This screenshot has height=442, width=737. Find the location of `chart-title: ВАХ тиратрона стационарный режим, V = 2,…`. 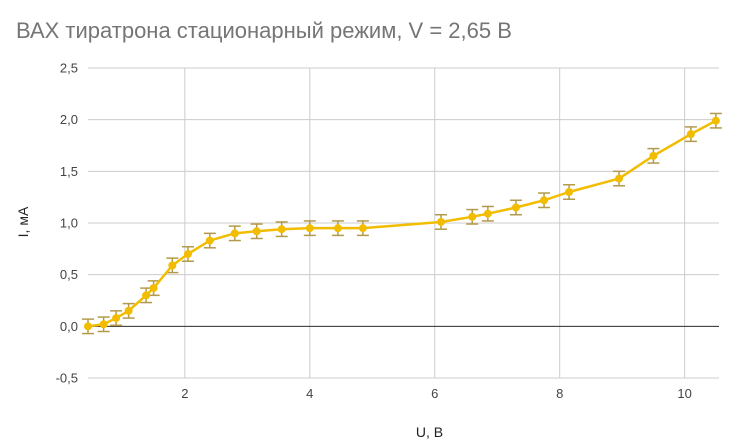

chart-title: ВАХ тиратрона стационарный режим, V = 2,… is located at coordinates (264, 30).